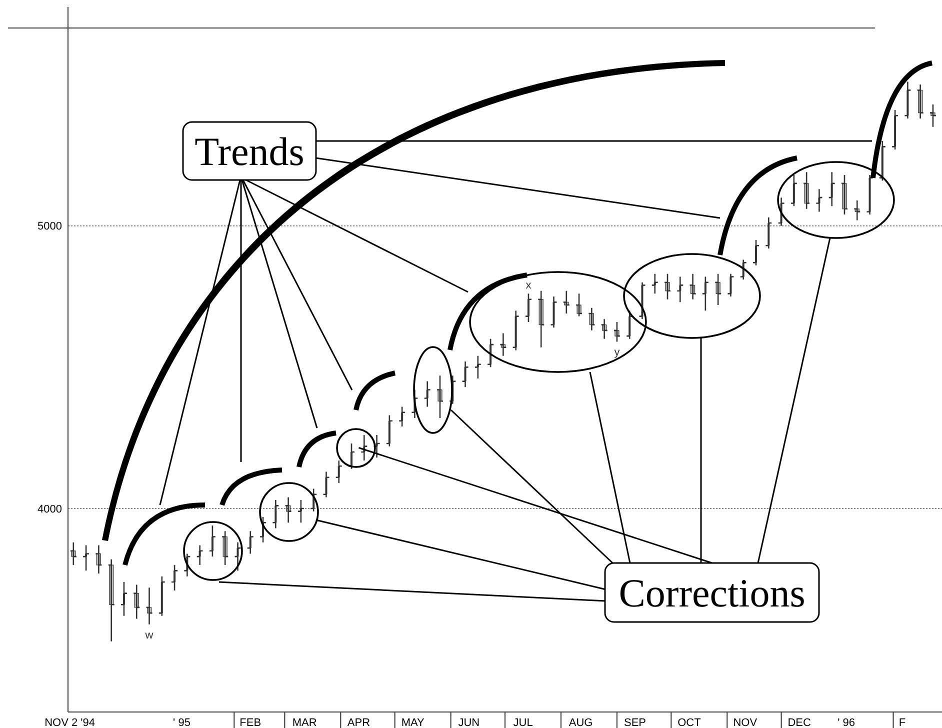 This screenshot has height=728, width=942. What do you see at coordinates (304, 722) in the screenshot?
I see `x-tick-label: MAR` at bounding box center [304, 722].